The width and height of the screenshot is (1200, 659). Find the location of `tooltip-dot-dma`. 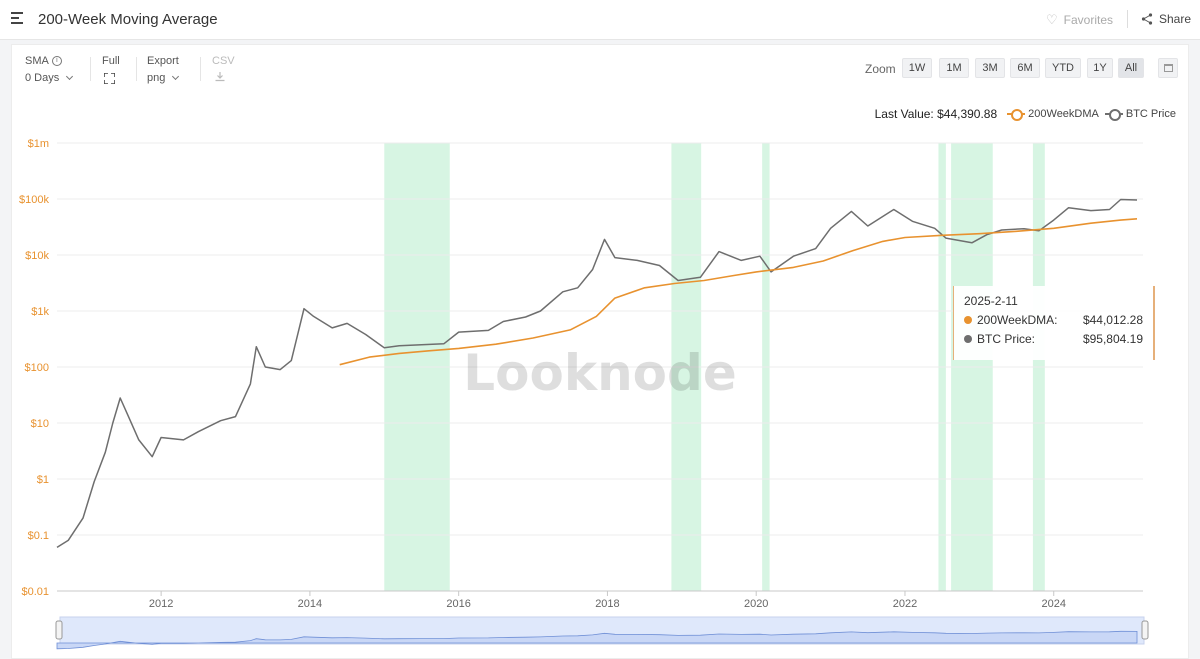

tooltip-dot-dma is located at coordinates (968, 320).